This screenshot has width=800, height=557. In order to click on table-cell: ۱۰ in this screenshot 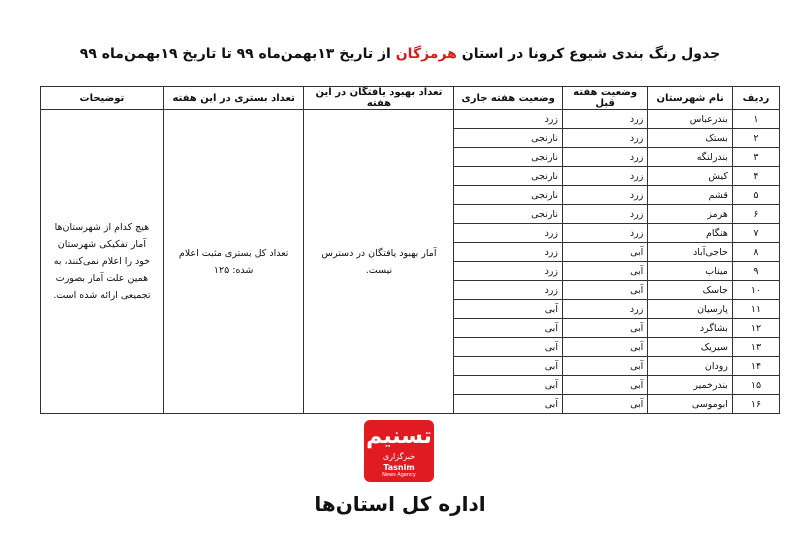, I will do `click(756, 290)`.